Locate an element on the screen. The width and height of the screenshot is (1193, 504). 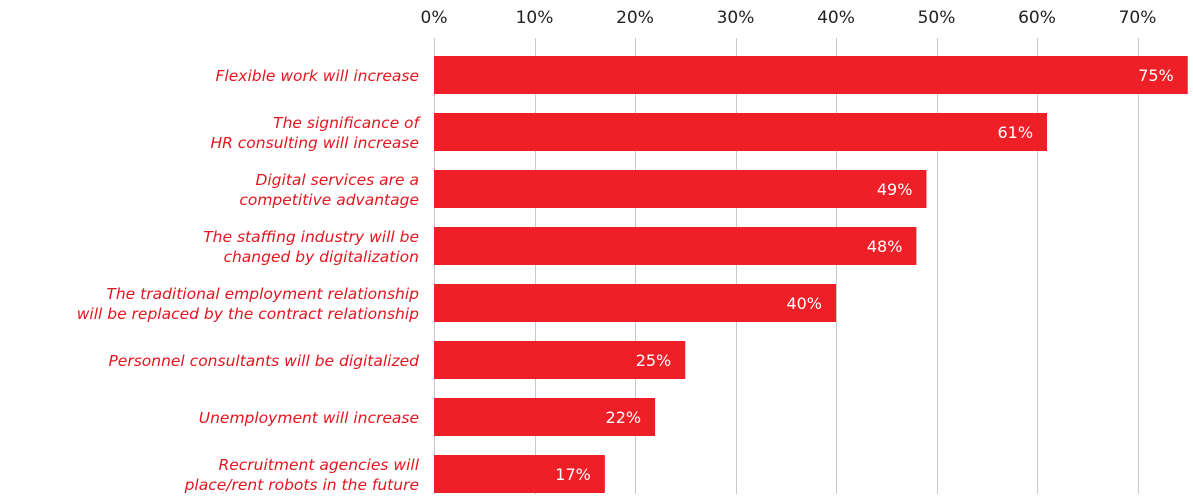
category-label: The significance of is located at coordinates (347, 123).